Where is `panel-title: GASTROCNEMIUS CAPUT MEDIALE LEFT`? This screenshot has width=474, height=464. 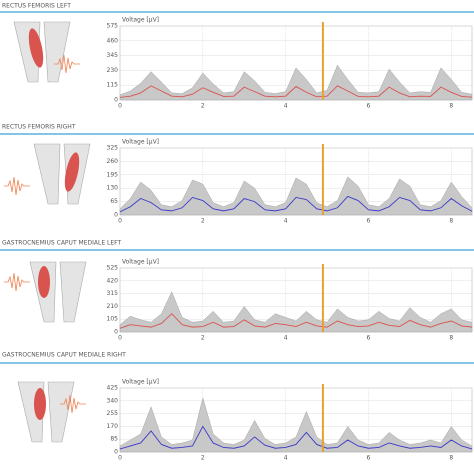
panel-title: GASTROCNEMIUS CAPUT MEDIALE LEFT is located at coordinates (62, 243).